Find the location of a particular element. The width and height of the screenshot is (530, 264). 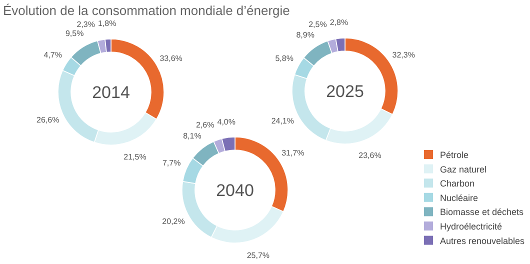

data-label: 23,6% is located at coordinates (370, 155).